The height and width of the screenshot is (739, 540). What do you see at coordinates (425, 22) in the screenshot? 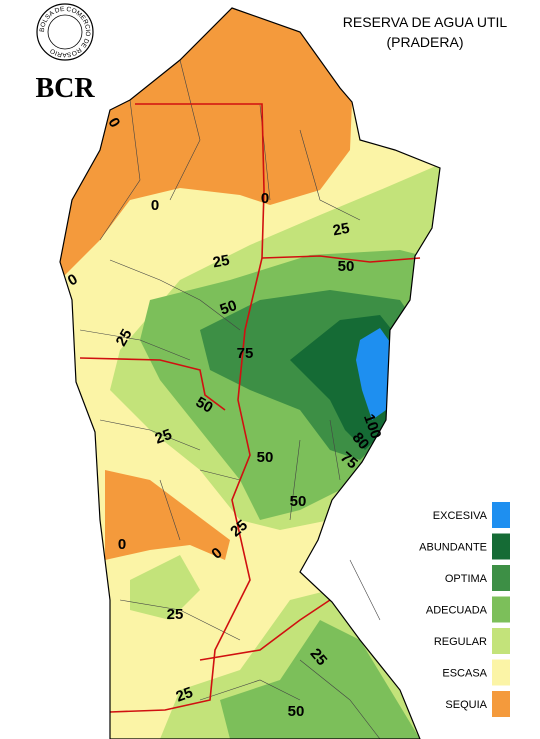
I see `title: RESERVA DE AGUA UTIL` at bounding box center [425, 22].